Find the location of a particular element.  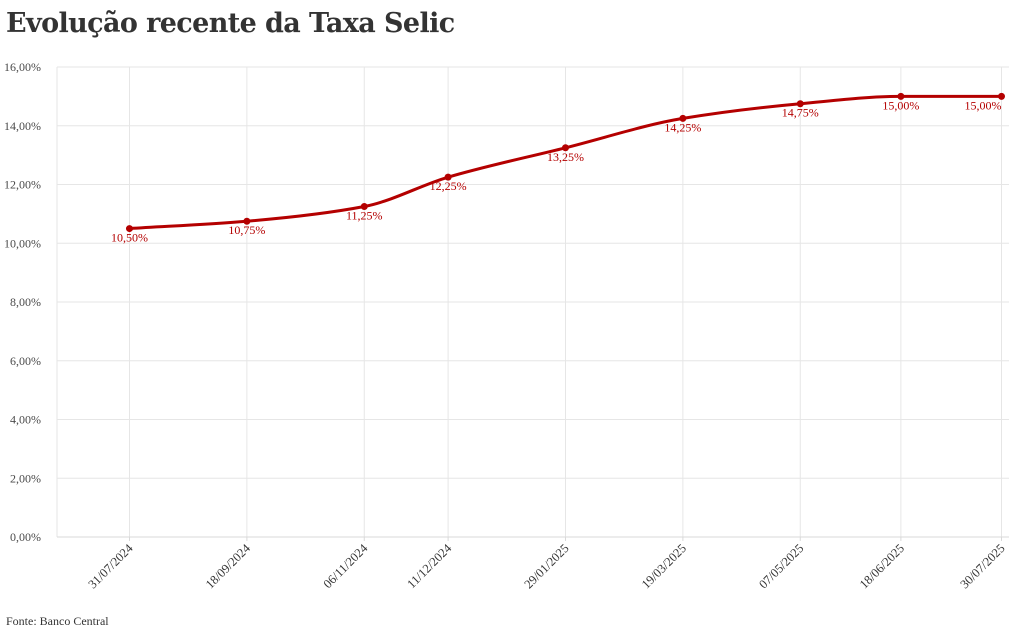

data-label: 14,75% is located at coordinates (800, 113).